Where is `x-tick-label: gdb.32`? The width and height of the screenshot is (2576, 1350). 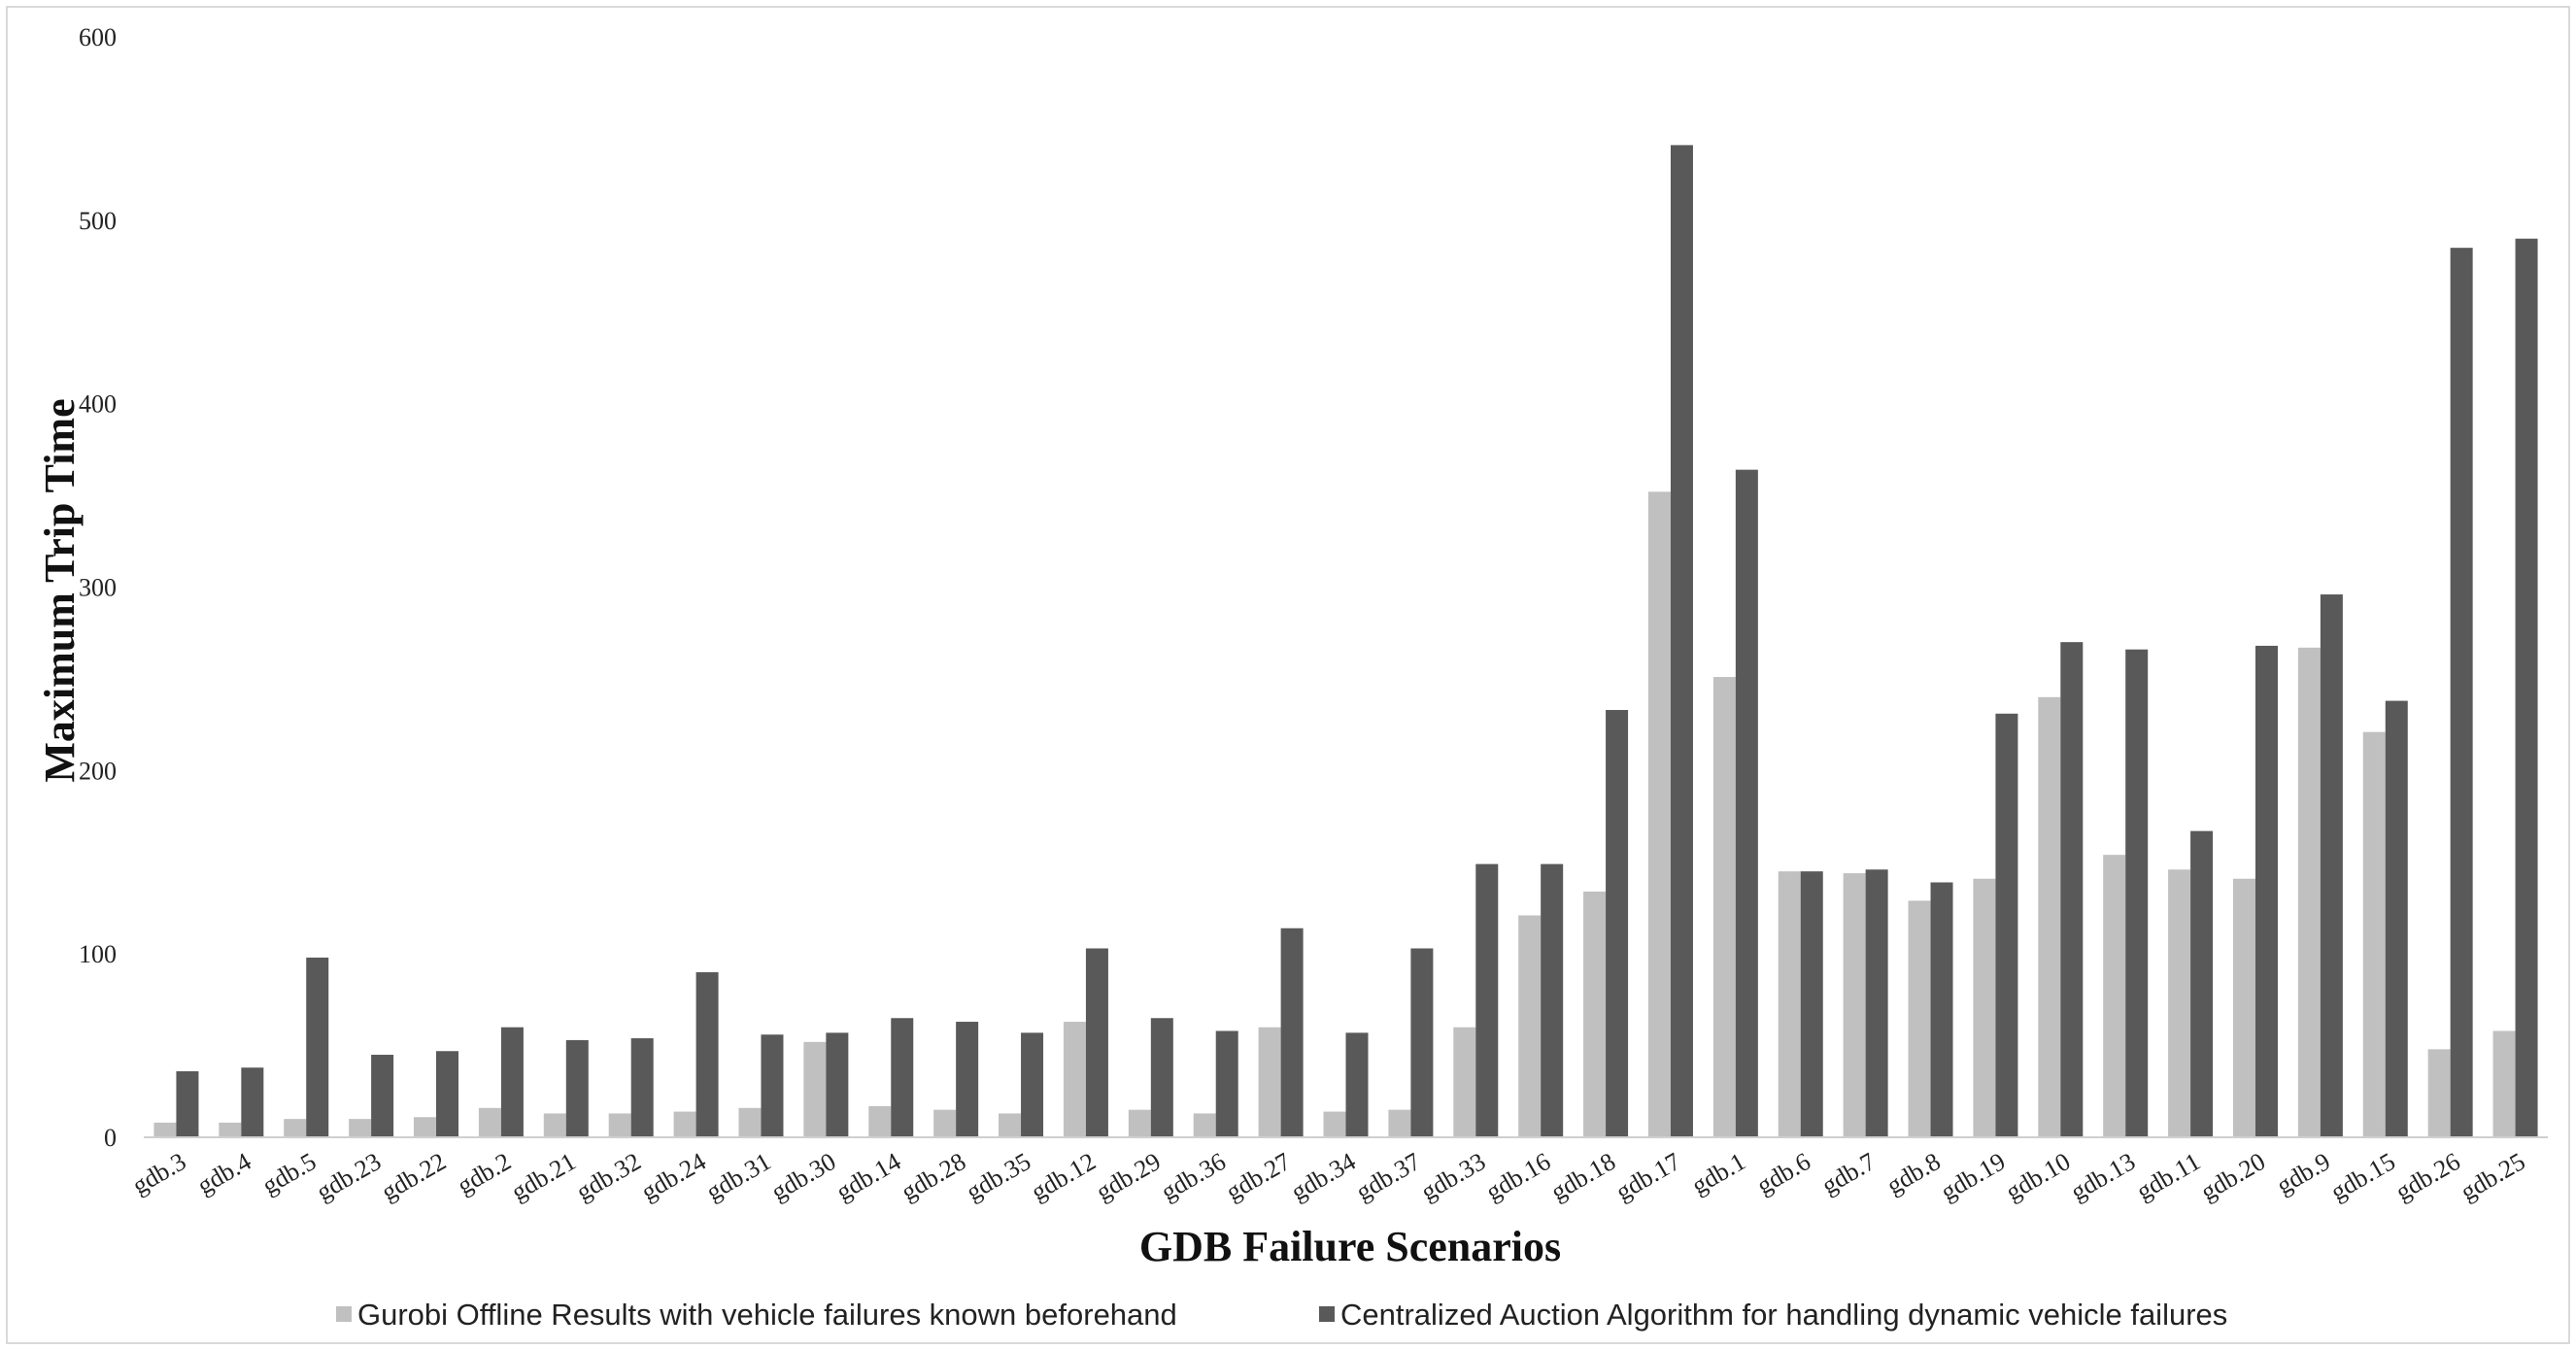
x-tick-label: gdb.32 is located at coordinates (608, 1176).